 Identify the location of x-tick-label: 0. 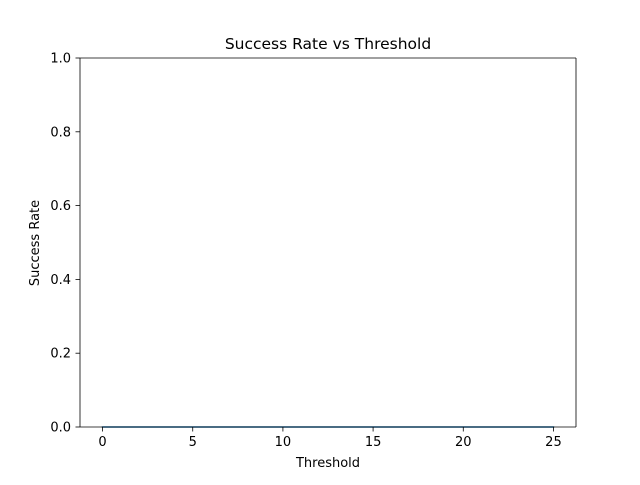
(102, 442).